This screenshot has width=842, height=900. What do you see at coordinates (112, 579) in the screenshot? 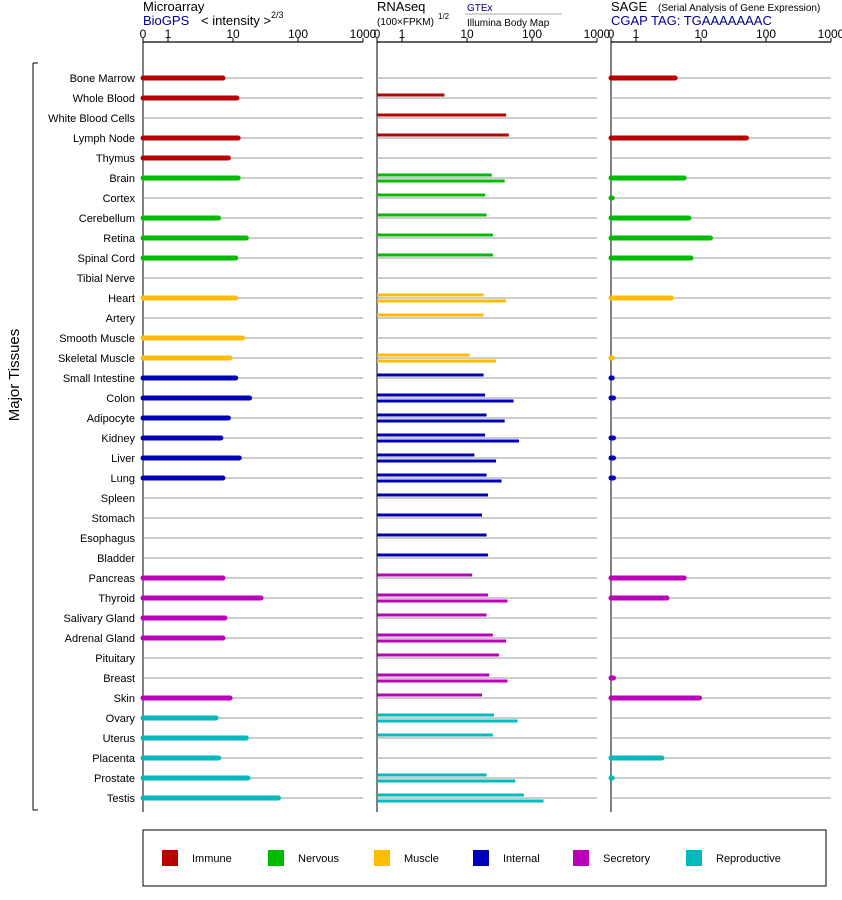
I see `tissue-label-pancreas: Pancreas` at bounding box center [112, 579].